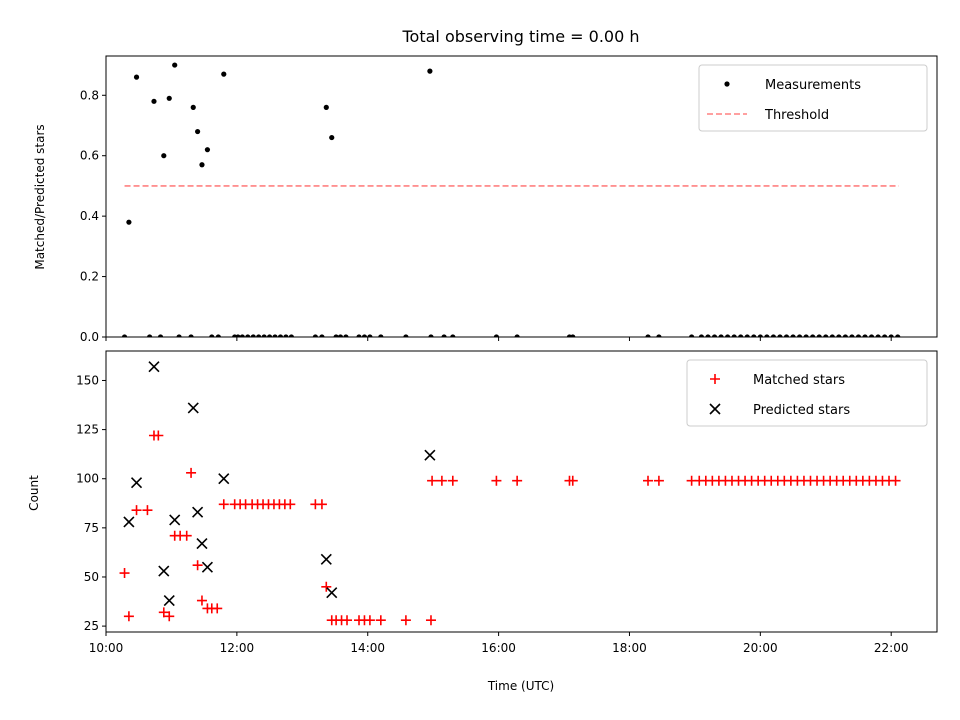  I want to click on x-tick-label-5: 20:00, so click(760, 648).